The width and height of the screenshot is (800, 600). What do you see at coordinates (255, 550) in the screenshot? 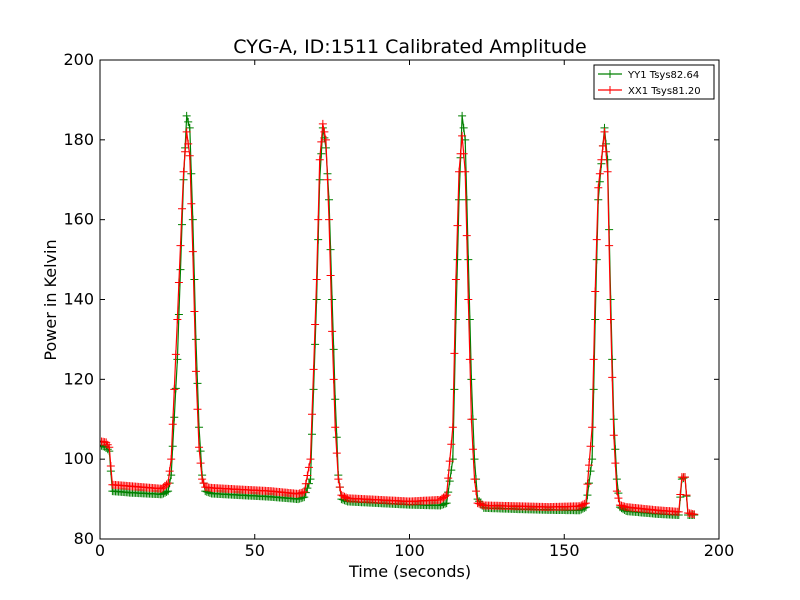
I see `x-tick-label: 50` at bounding box center [255, 550].